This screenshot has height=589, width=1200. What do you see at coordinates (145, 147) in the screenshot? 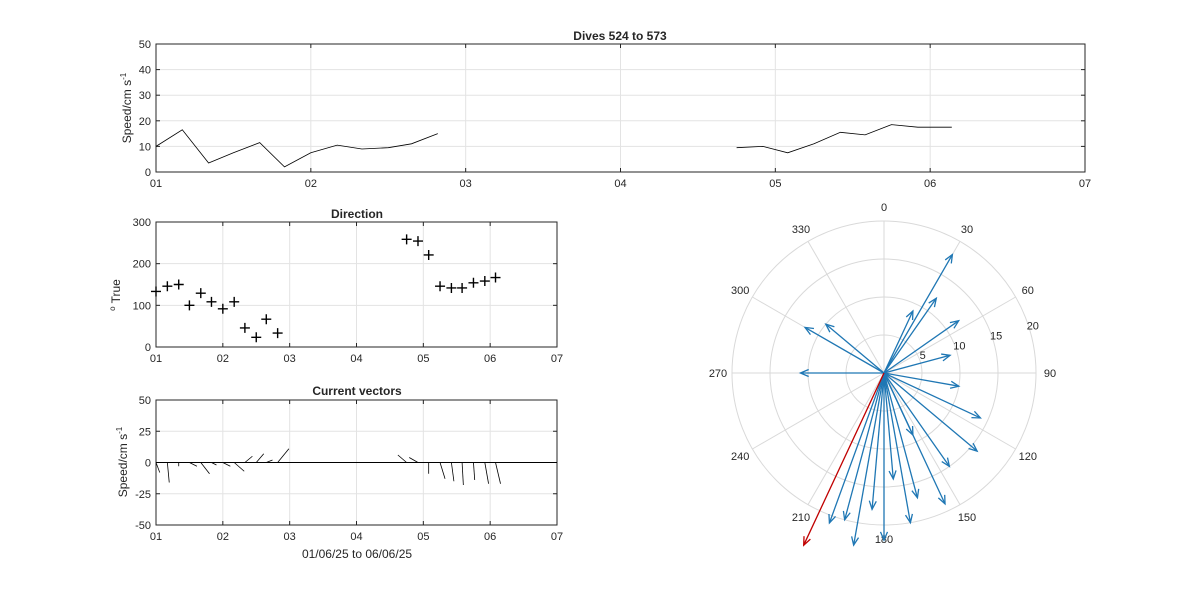
I see `speed-ytick-label: 10` at bounding box center [145, 147].